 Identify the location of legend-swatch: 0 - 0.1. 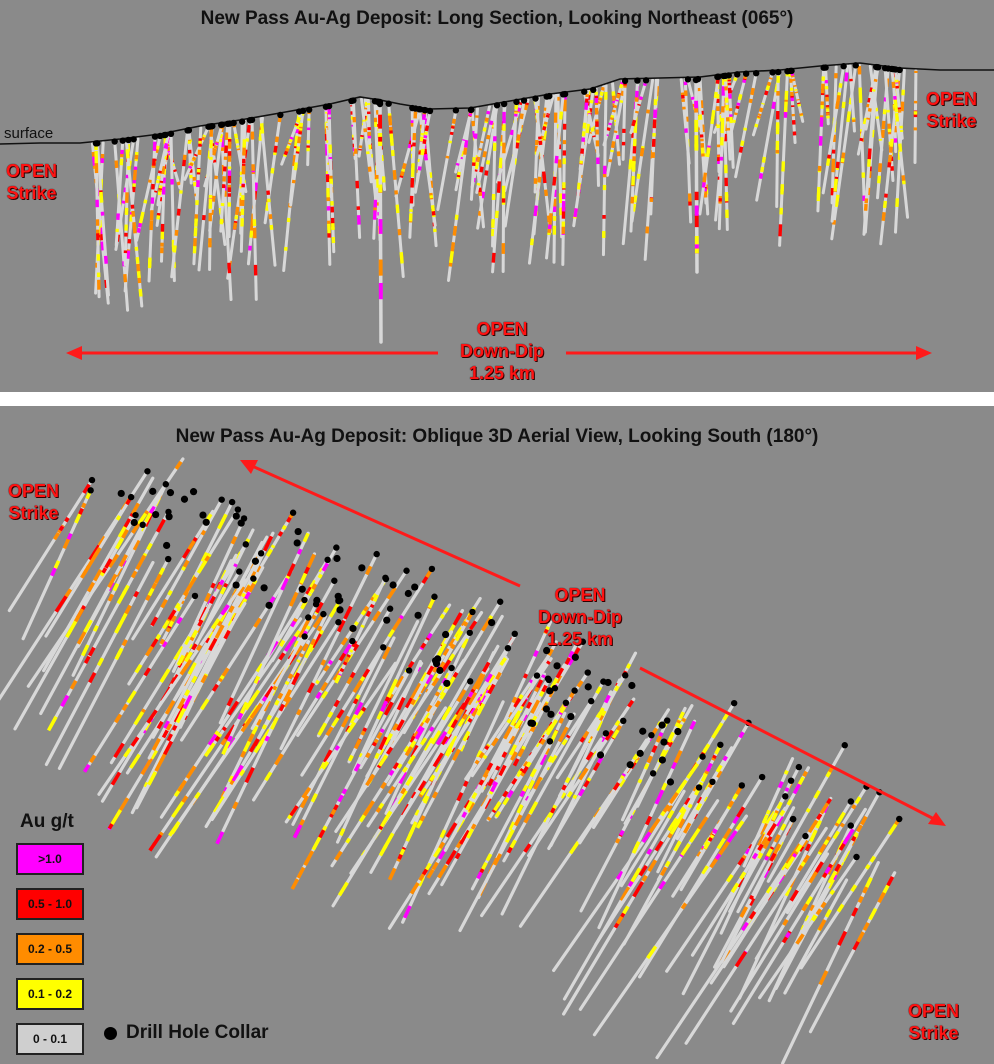
(50, 1039).